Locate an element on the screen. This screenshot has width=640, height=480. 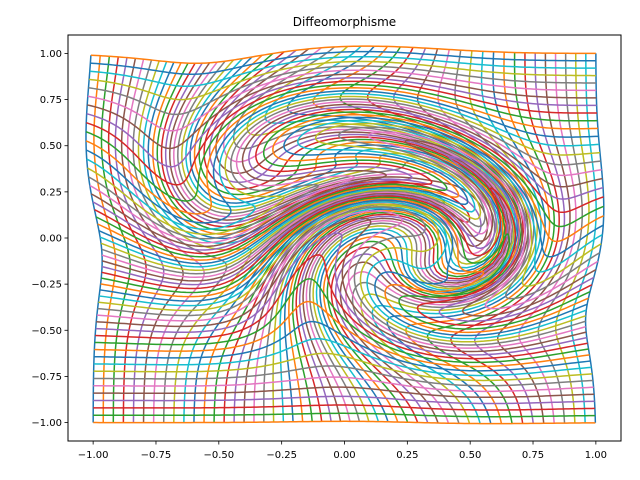
y-axis: −1.00 −0.75 −0.50 −0.25 0.00 0.25 0.50 0.75 1.00 is located at coordinates (49, 239).